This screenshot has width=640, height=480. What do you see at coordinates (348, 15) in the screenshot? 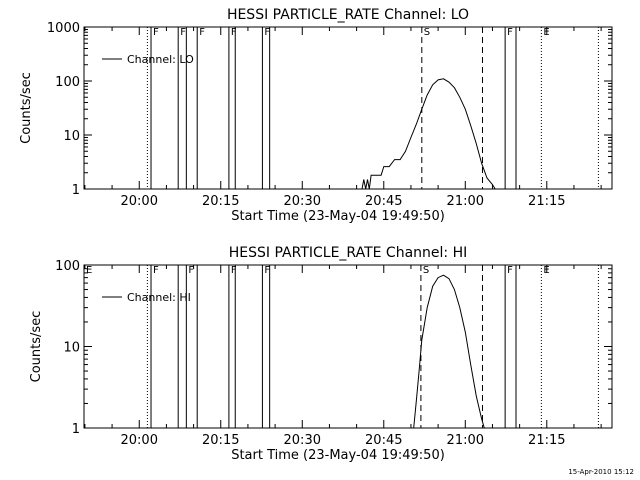
I see `chart-title: HESSI PARTICLE_RATE Channel: LO` at bounding box center [348, 15].